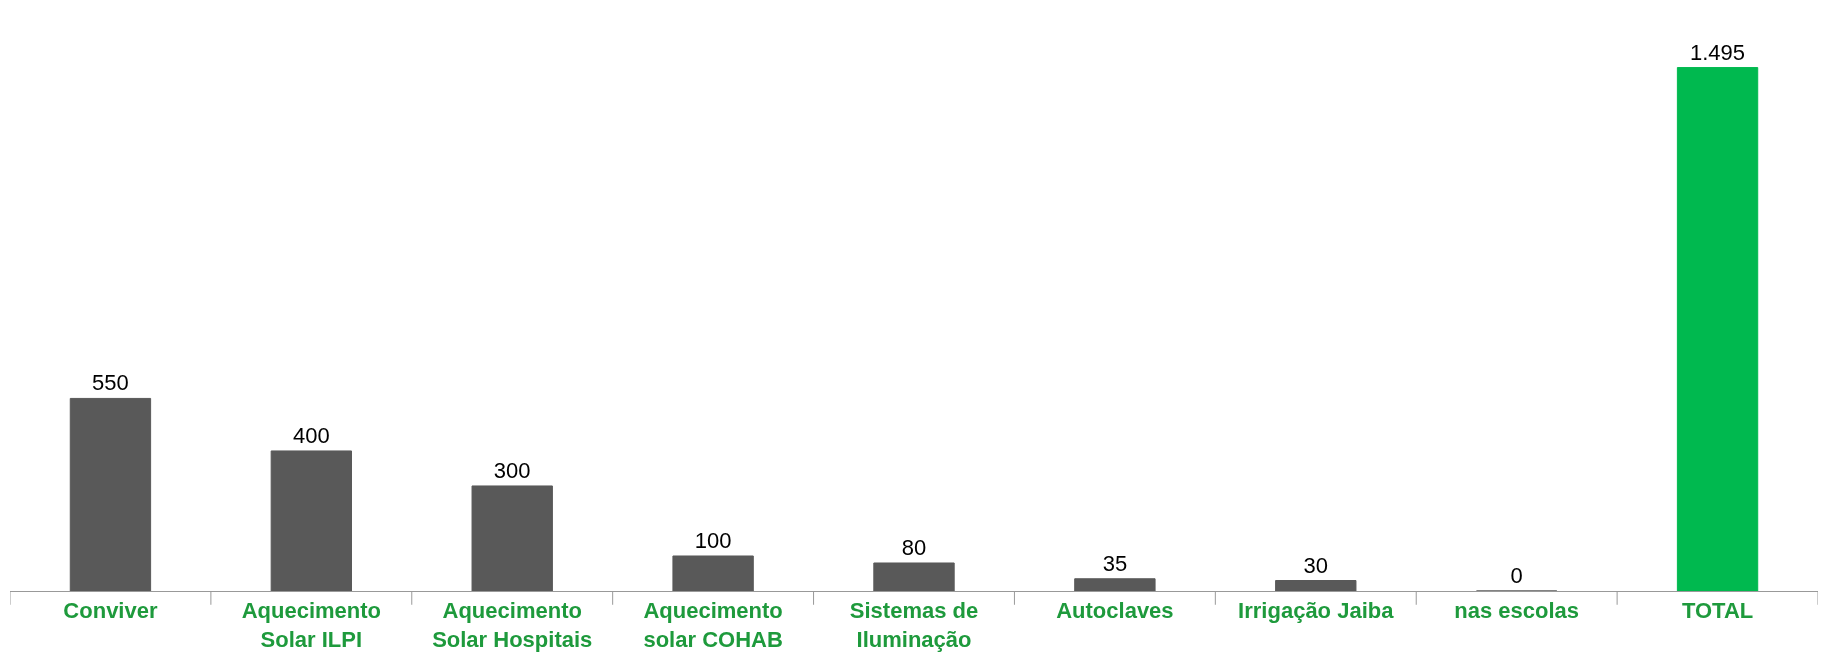  I want to click on data-label: 300, so click(512, 470).